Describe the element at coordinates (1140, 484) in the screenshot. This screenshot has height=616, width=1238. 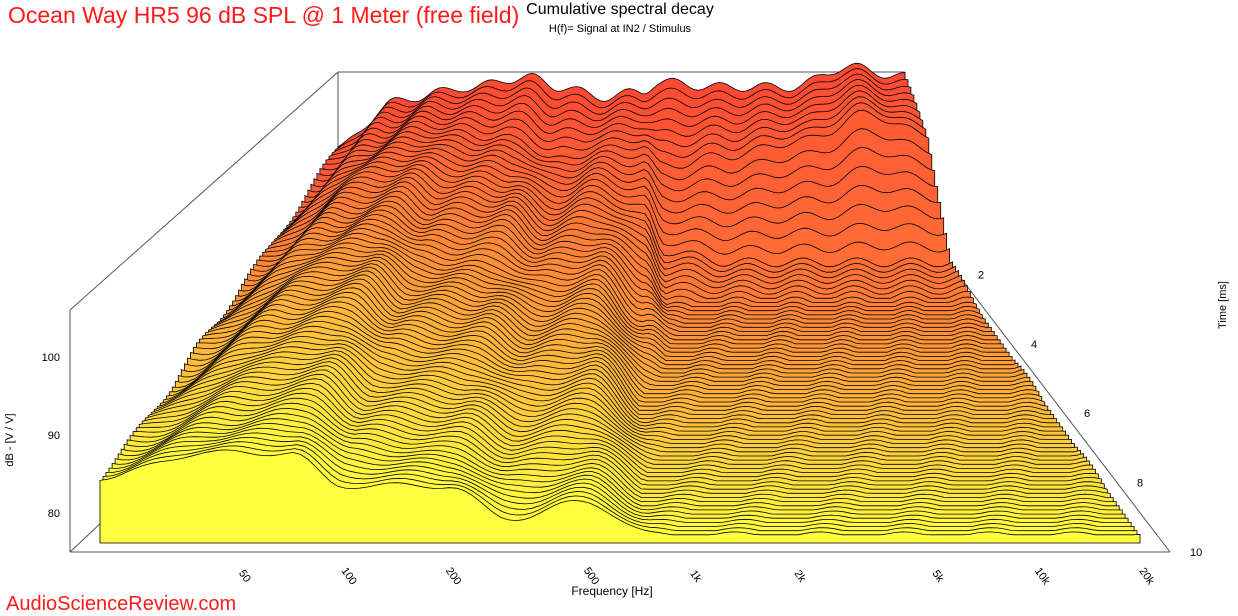
I see `z-tick-label: 8` at that location.